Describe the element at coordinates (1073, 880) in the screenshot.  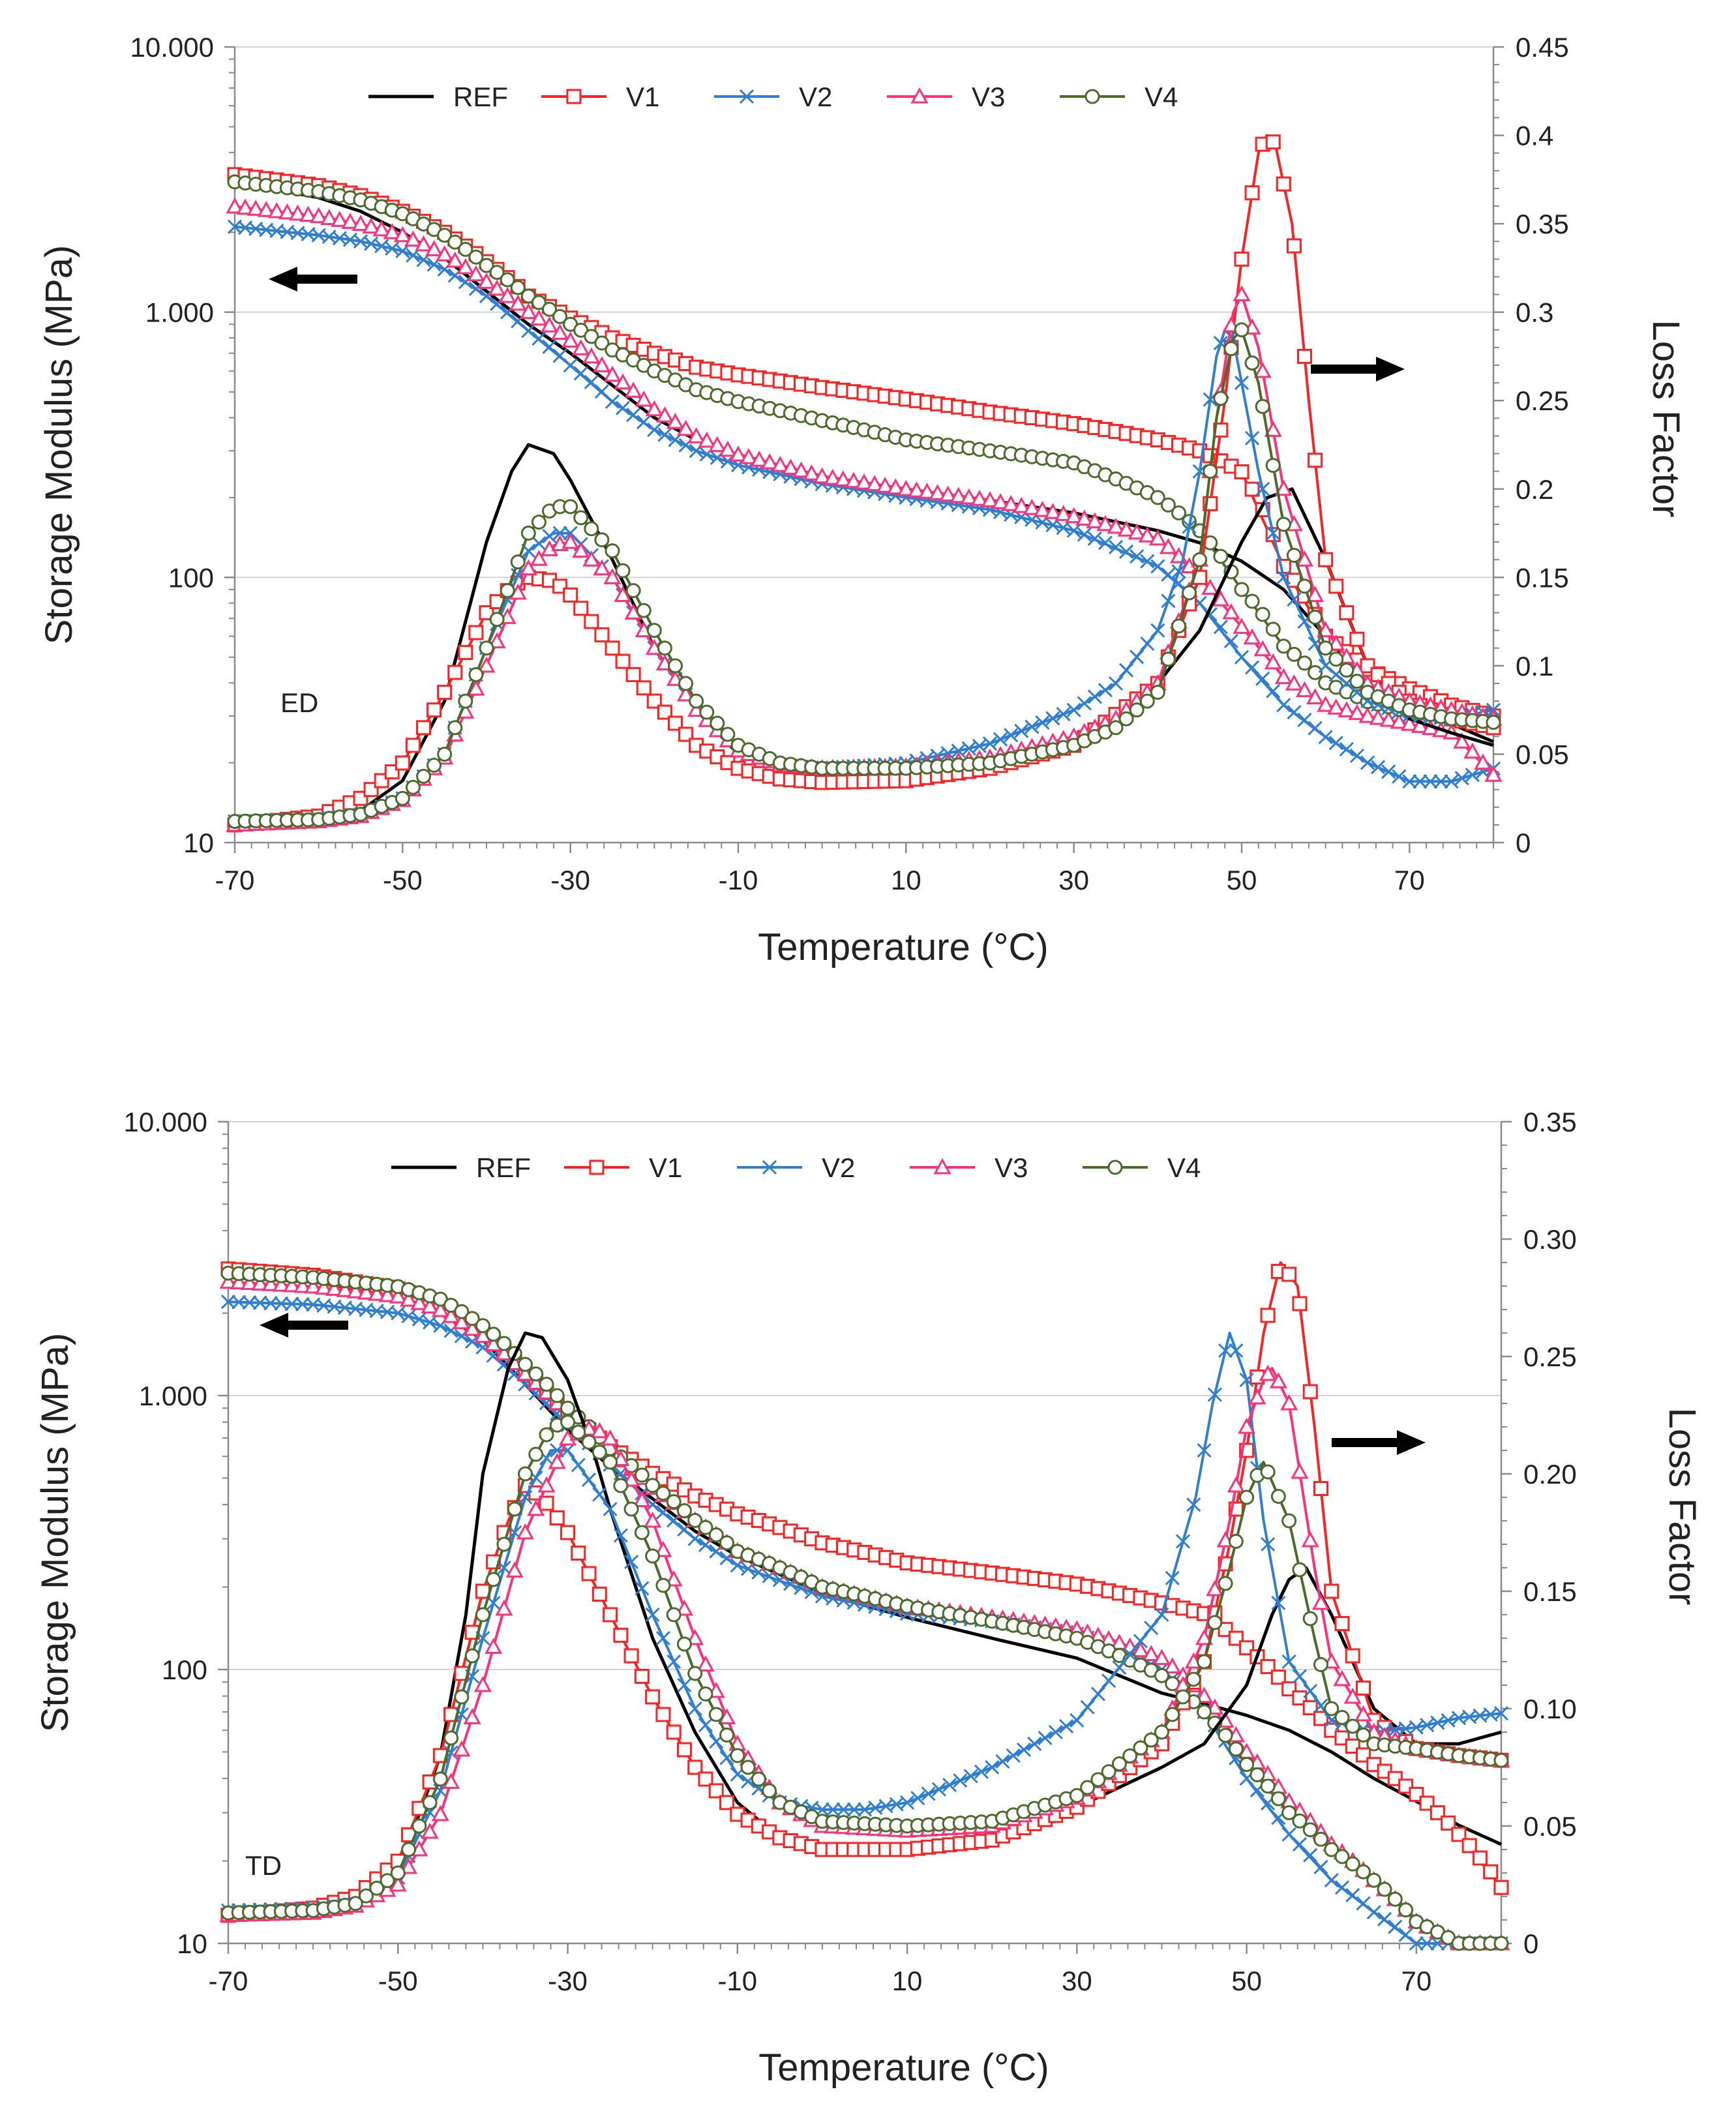
I see `x-tick-label: 30` at that location.